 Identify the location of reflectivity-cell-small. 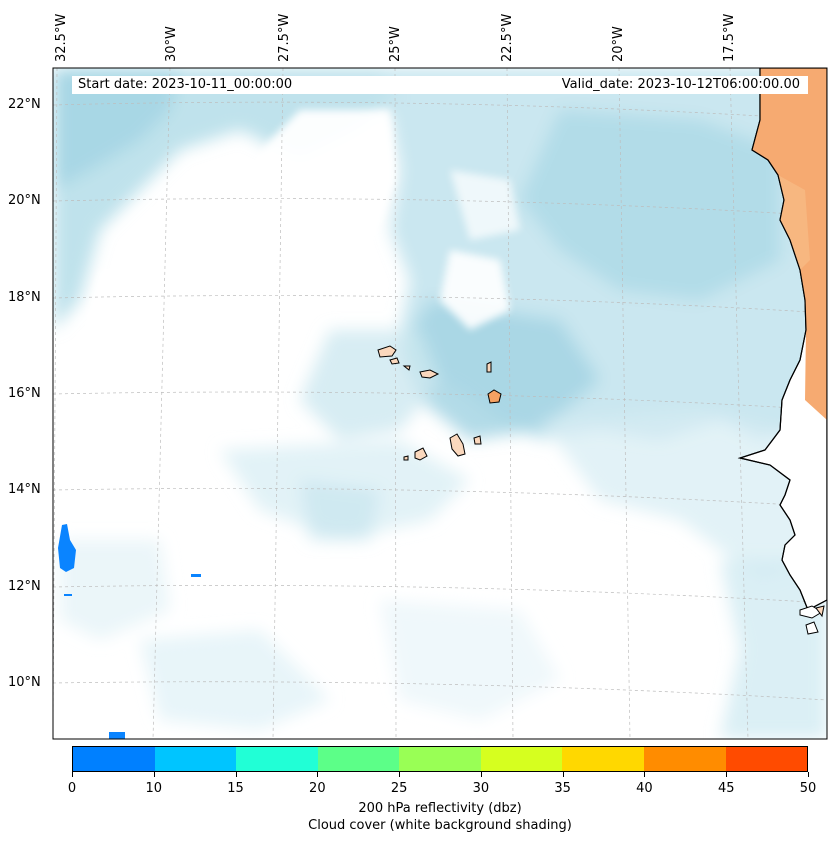
(196, 575).